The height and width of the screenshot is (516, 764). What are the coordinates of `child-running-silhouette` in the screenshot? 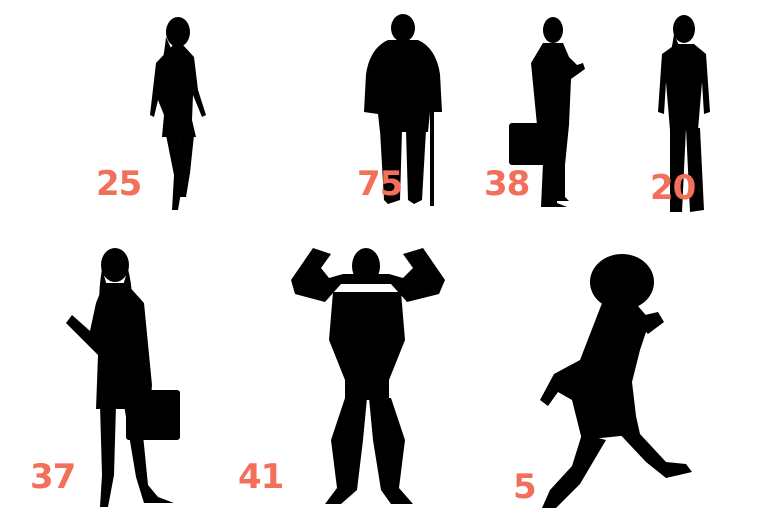 It's located at (616, 381).